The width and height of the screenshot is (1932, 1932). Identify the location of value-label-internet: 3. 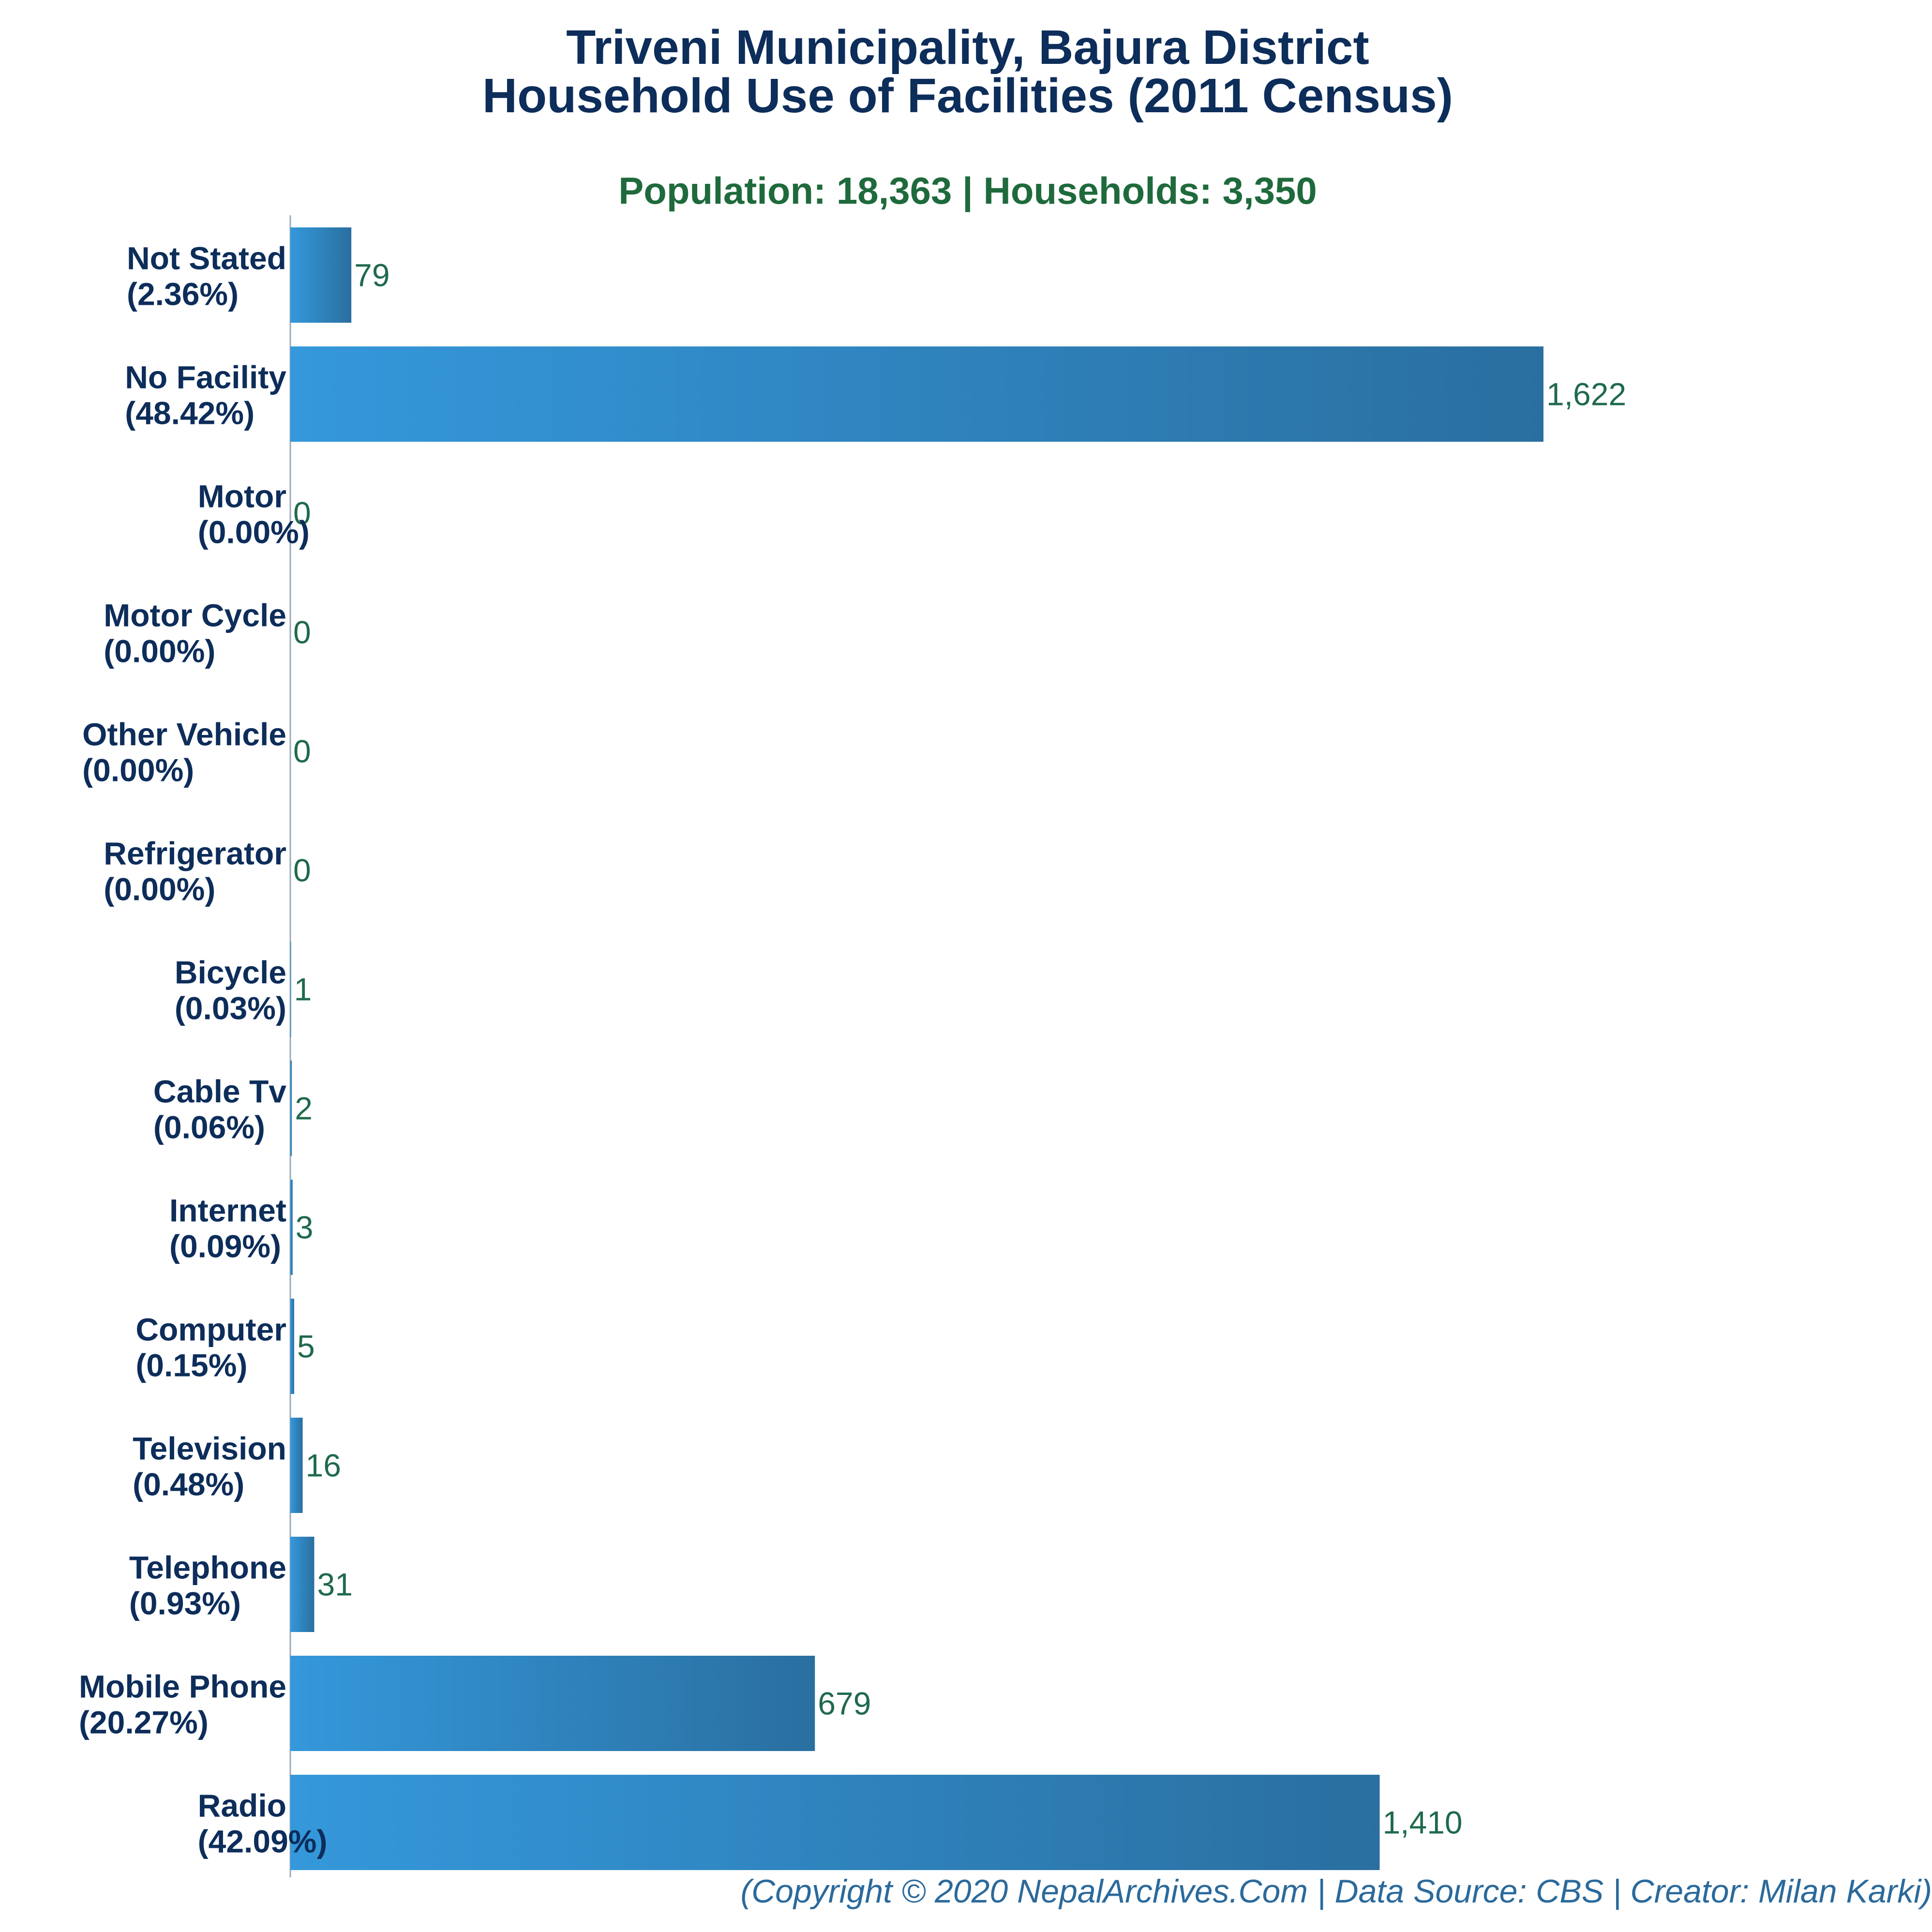
(305, 1227).